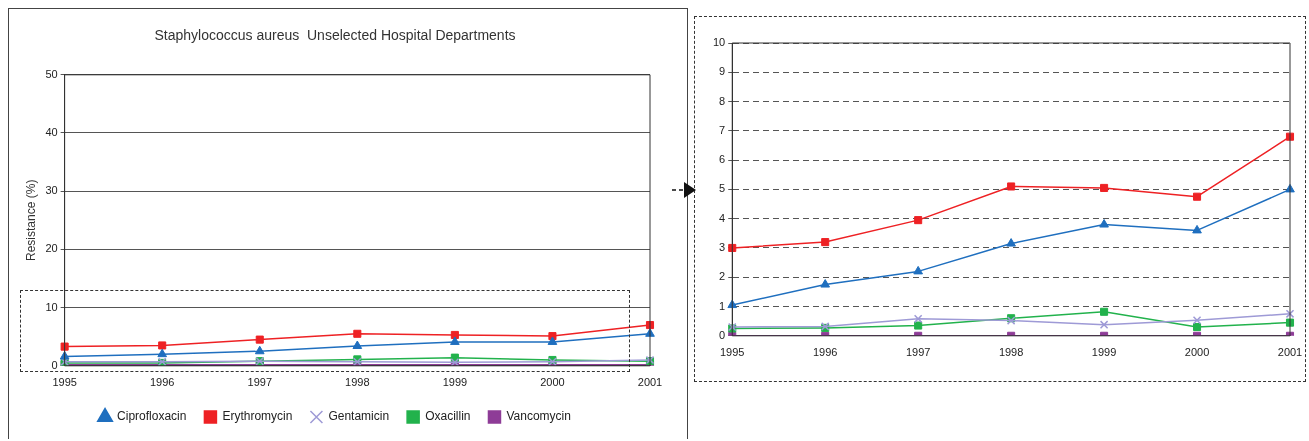  I want to click on y-axis-title: Resistance (%), so click(30, 220).